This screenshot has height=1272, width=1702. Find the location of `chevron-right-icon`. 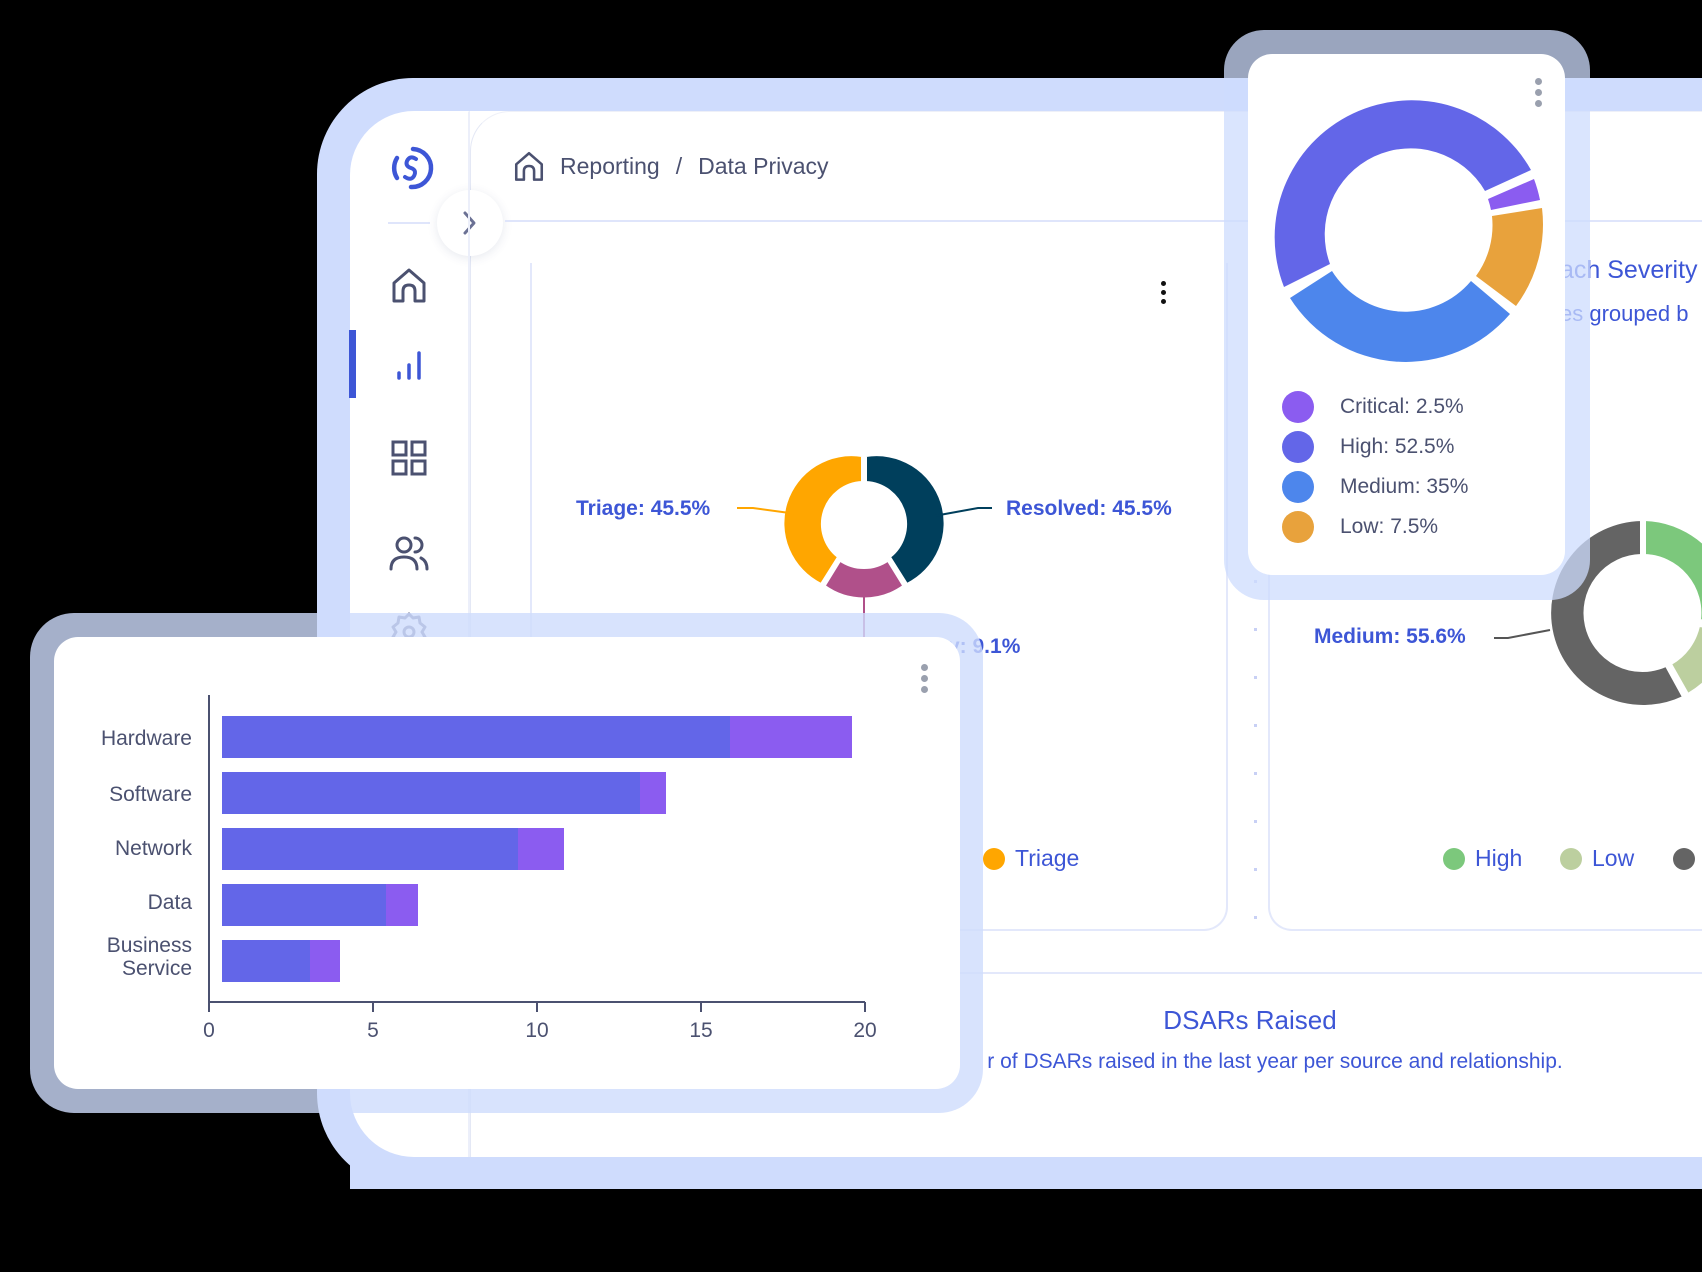

chevron-right-icon is located at coordinates (469, 223).